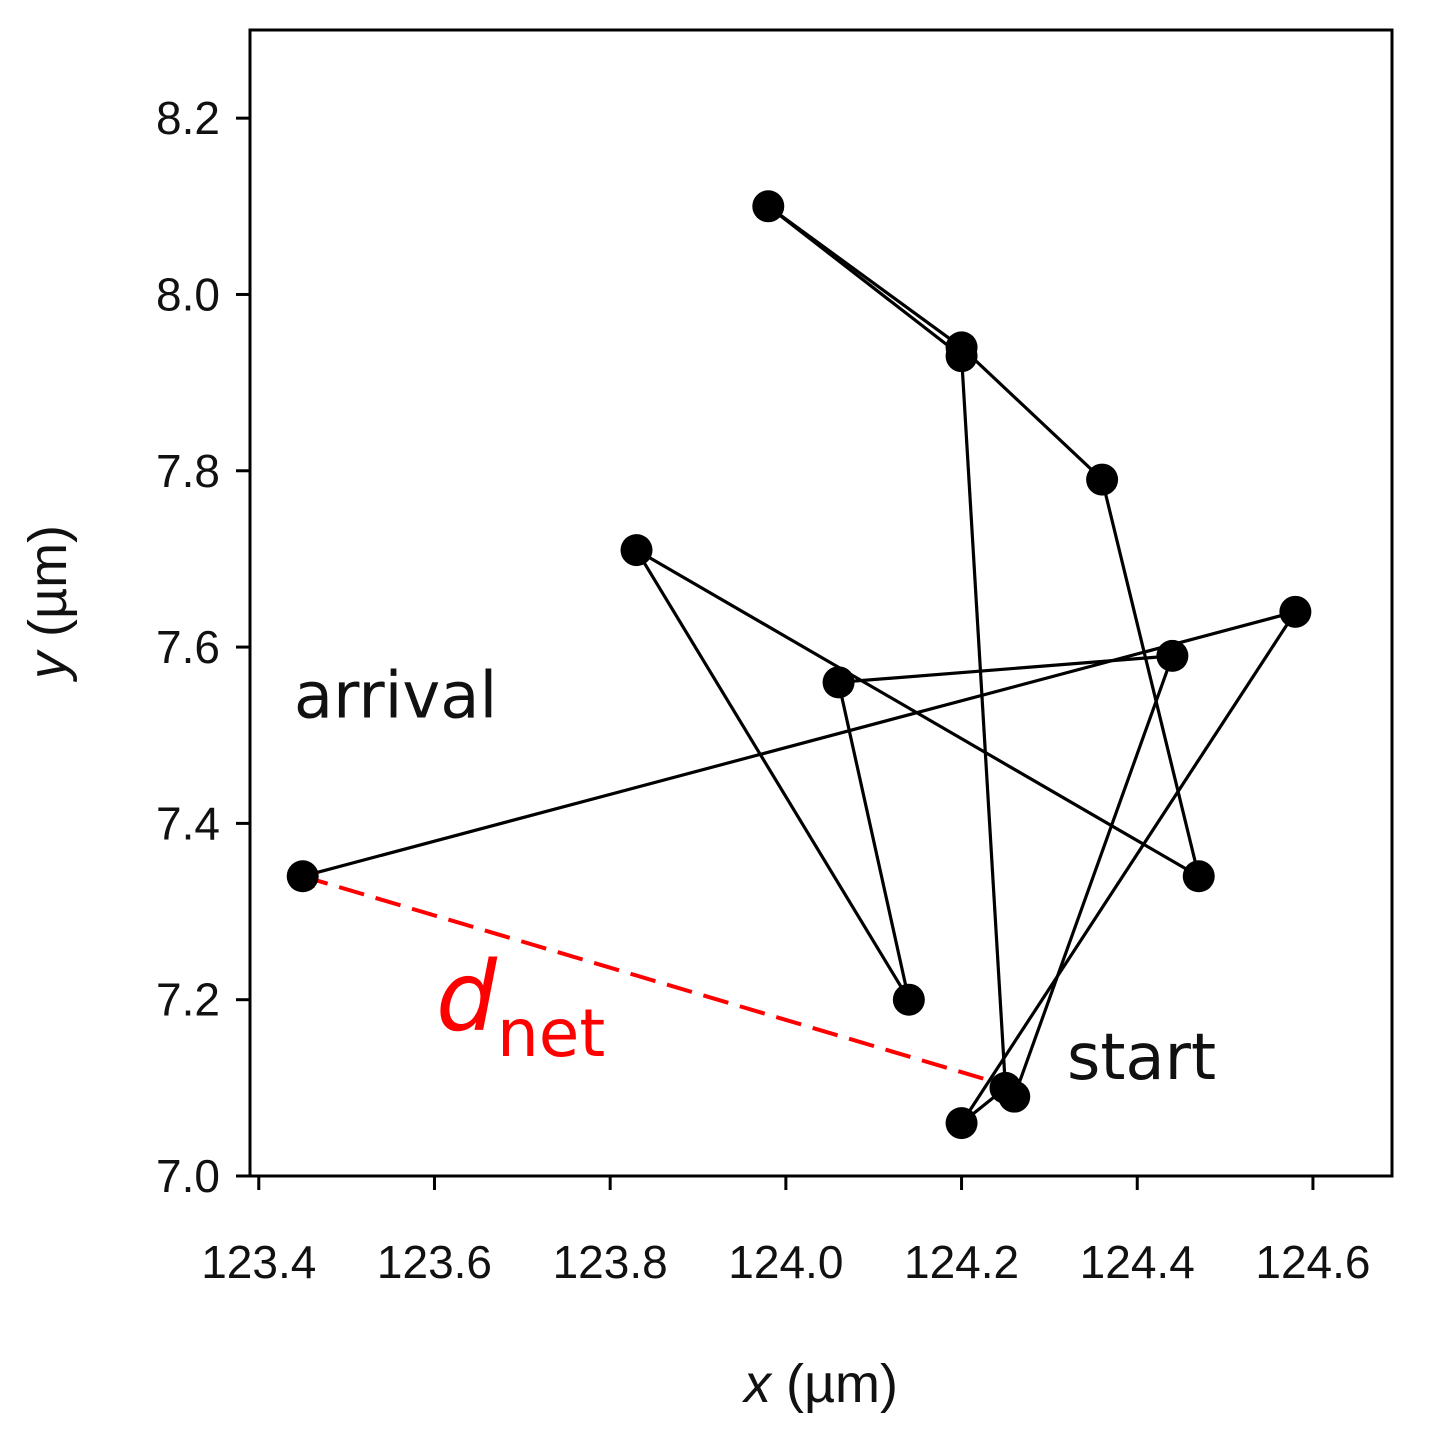  What do you see at coordinates (188, 1000) in the screenshot?
I see `y-tick-label: 7.2` at bounding box center [188, 1000].